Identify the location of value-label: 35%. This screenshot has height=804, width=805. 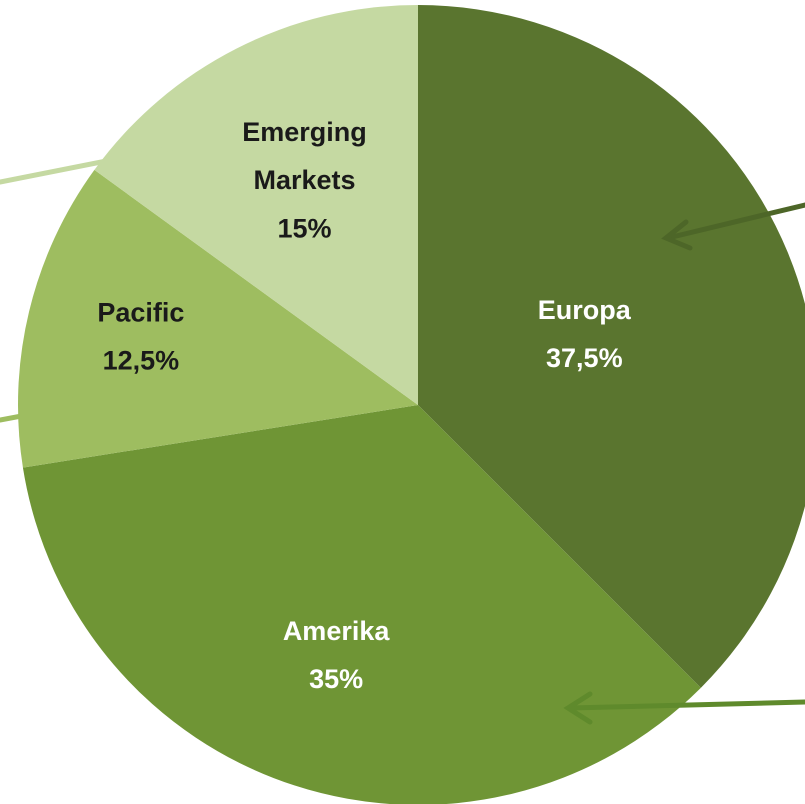
(336, 679).